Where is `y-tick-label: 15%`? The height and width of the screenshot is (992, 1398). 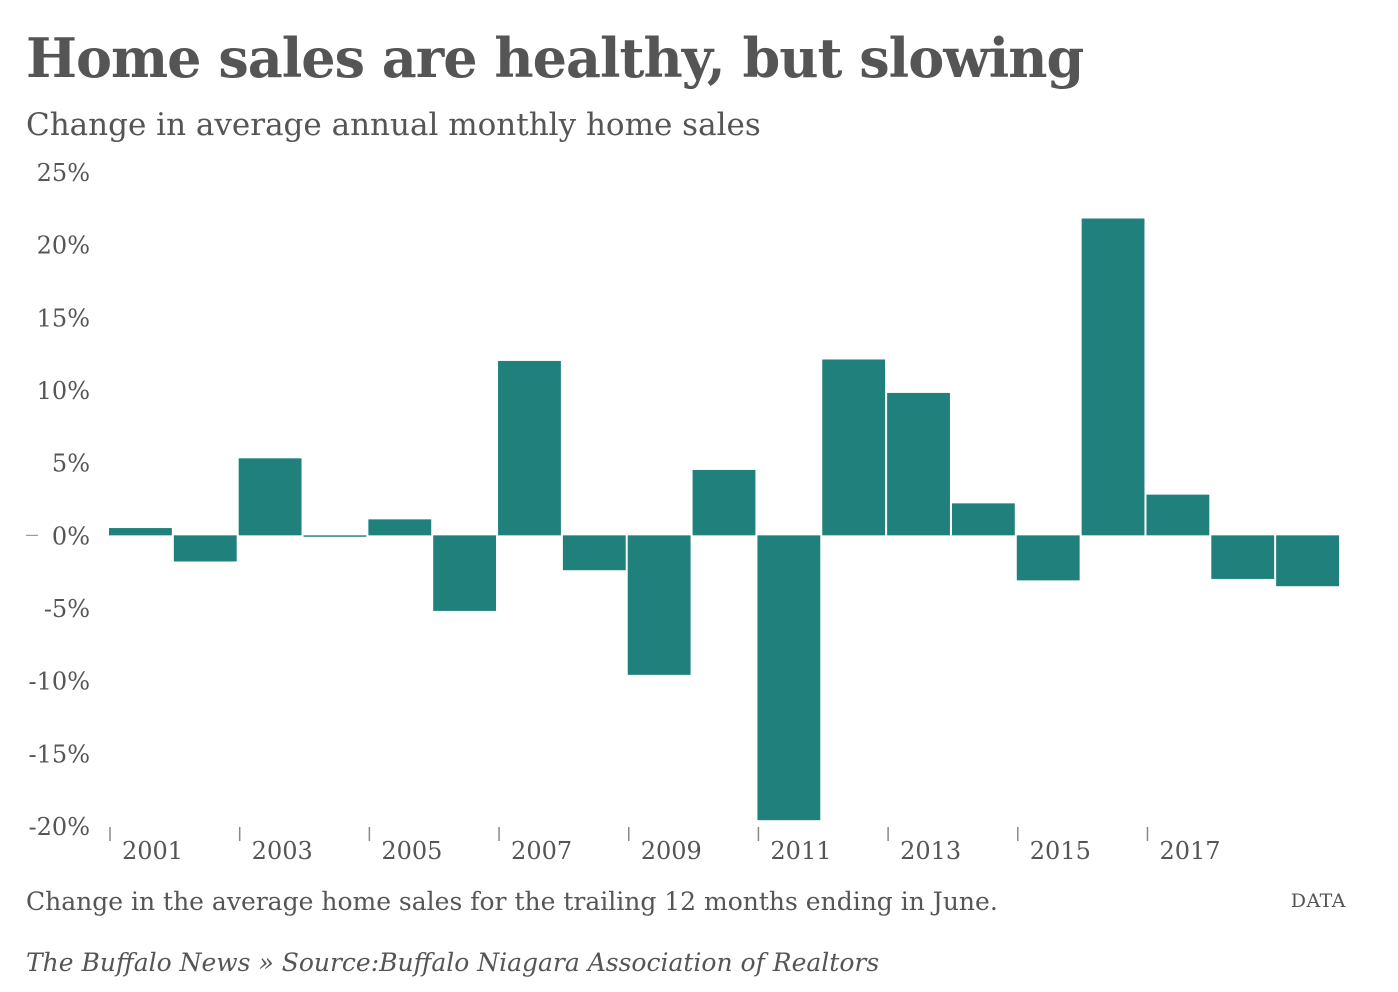
y-tick-label: 15% is located at coordinates (63, 318).